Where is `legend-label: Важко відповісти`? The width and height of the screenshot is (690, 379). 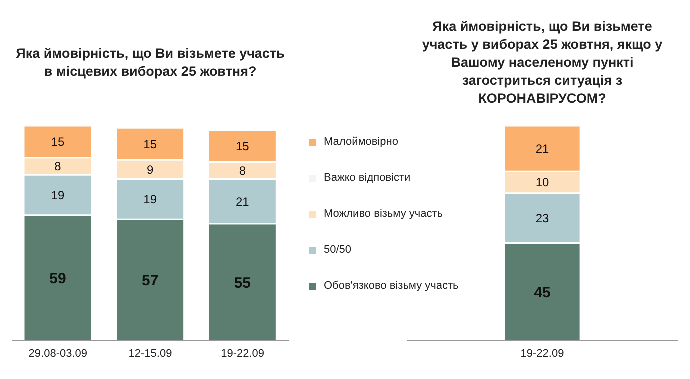 legend-label: Важко відповісти is located at coordinates (367, 178).